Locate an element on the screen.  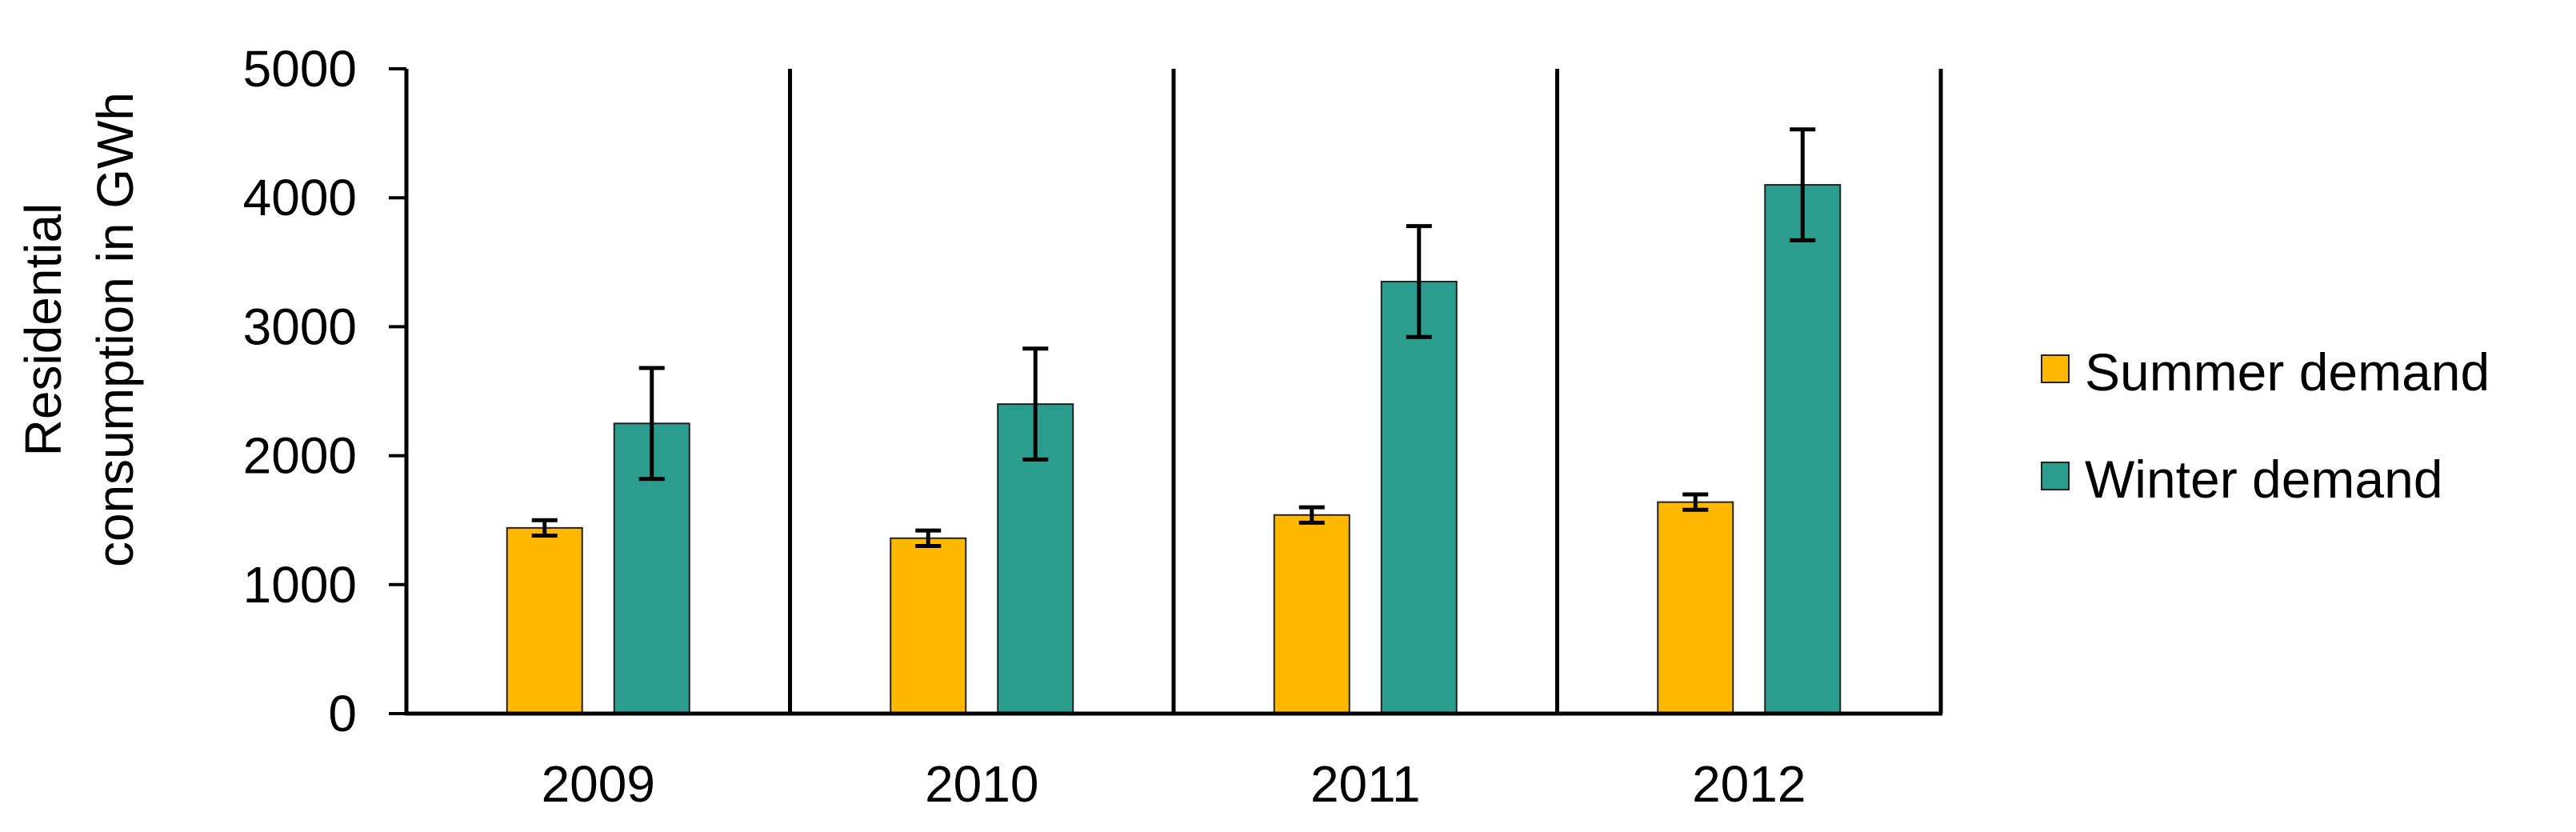
x-tick-label: 2012 is located at coordinates (1749, 784).